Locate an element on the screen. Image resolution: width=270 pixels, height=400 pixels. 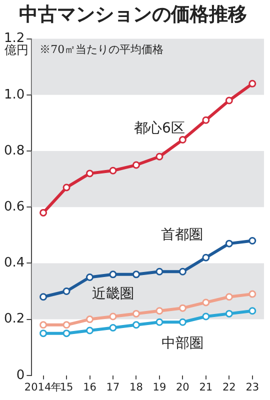
series-label: 近畿圏 is located at coordinates (113, 294).